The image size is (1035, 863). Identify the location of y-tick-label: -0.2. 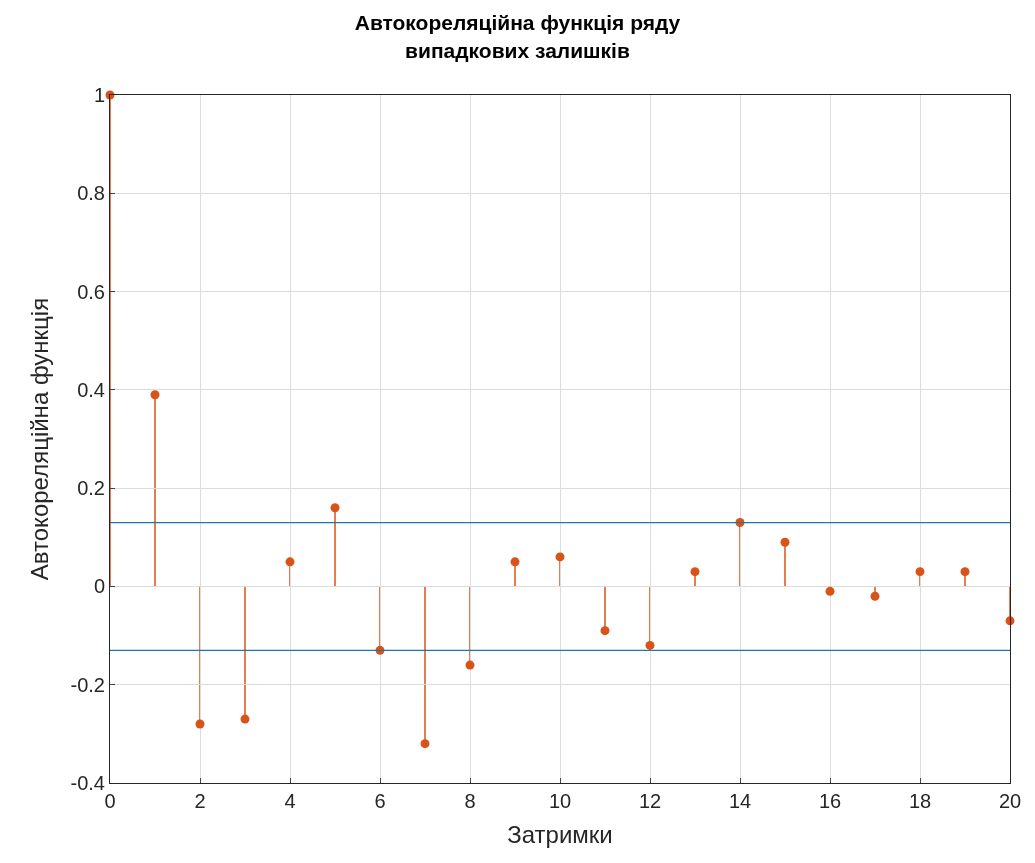
(87, 684).